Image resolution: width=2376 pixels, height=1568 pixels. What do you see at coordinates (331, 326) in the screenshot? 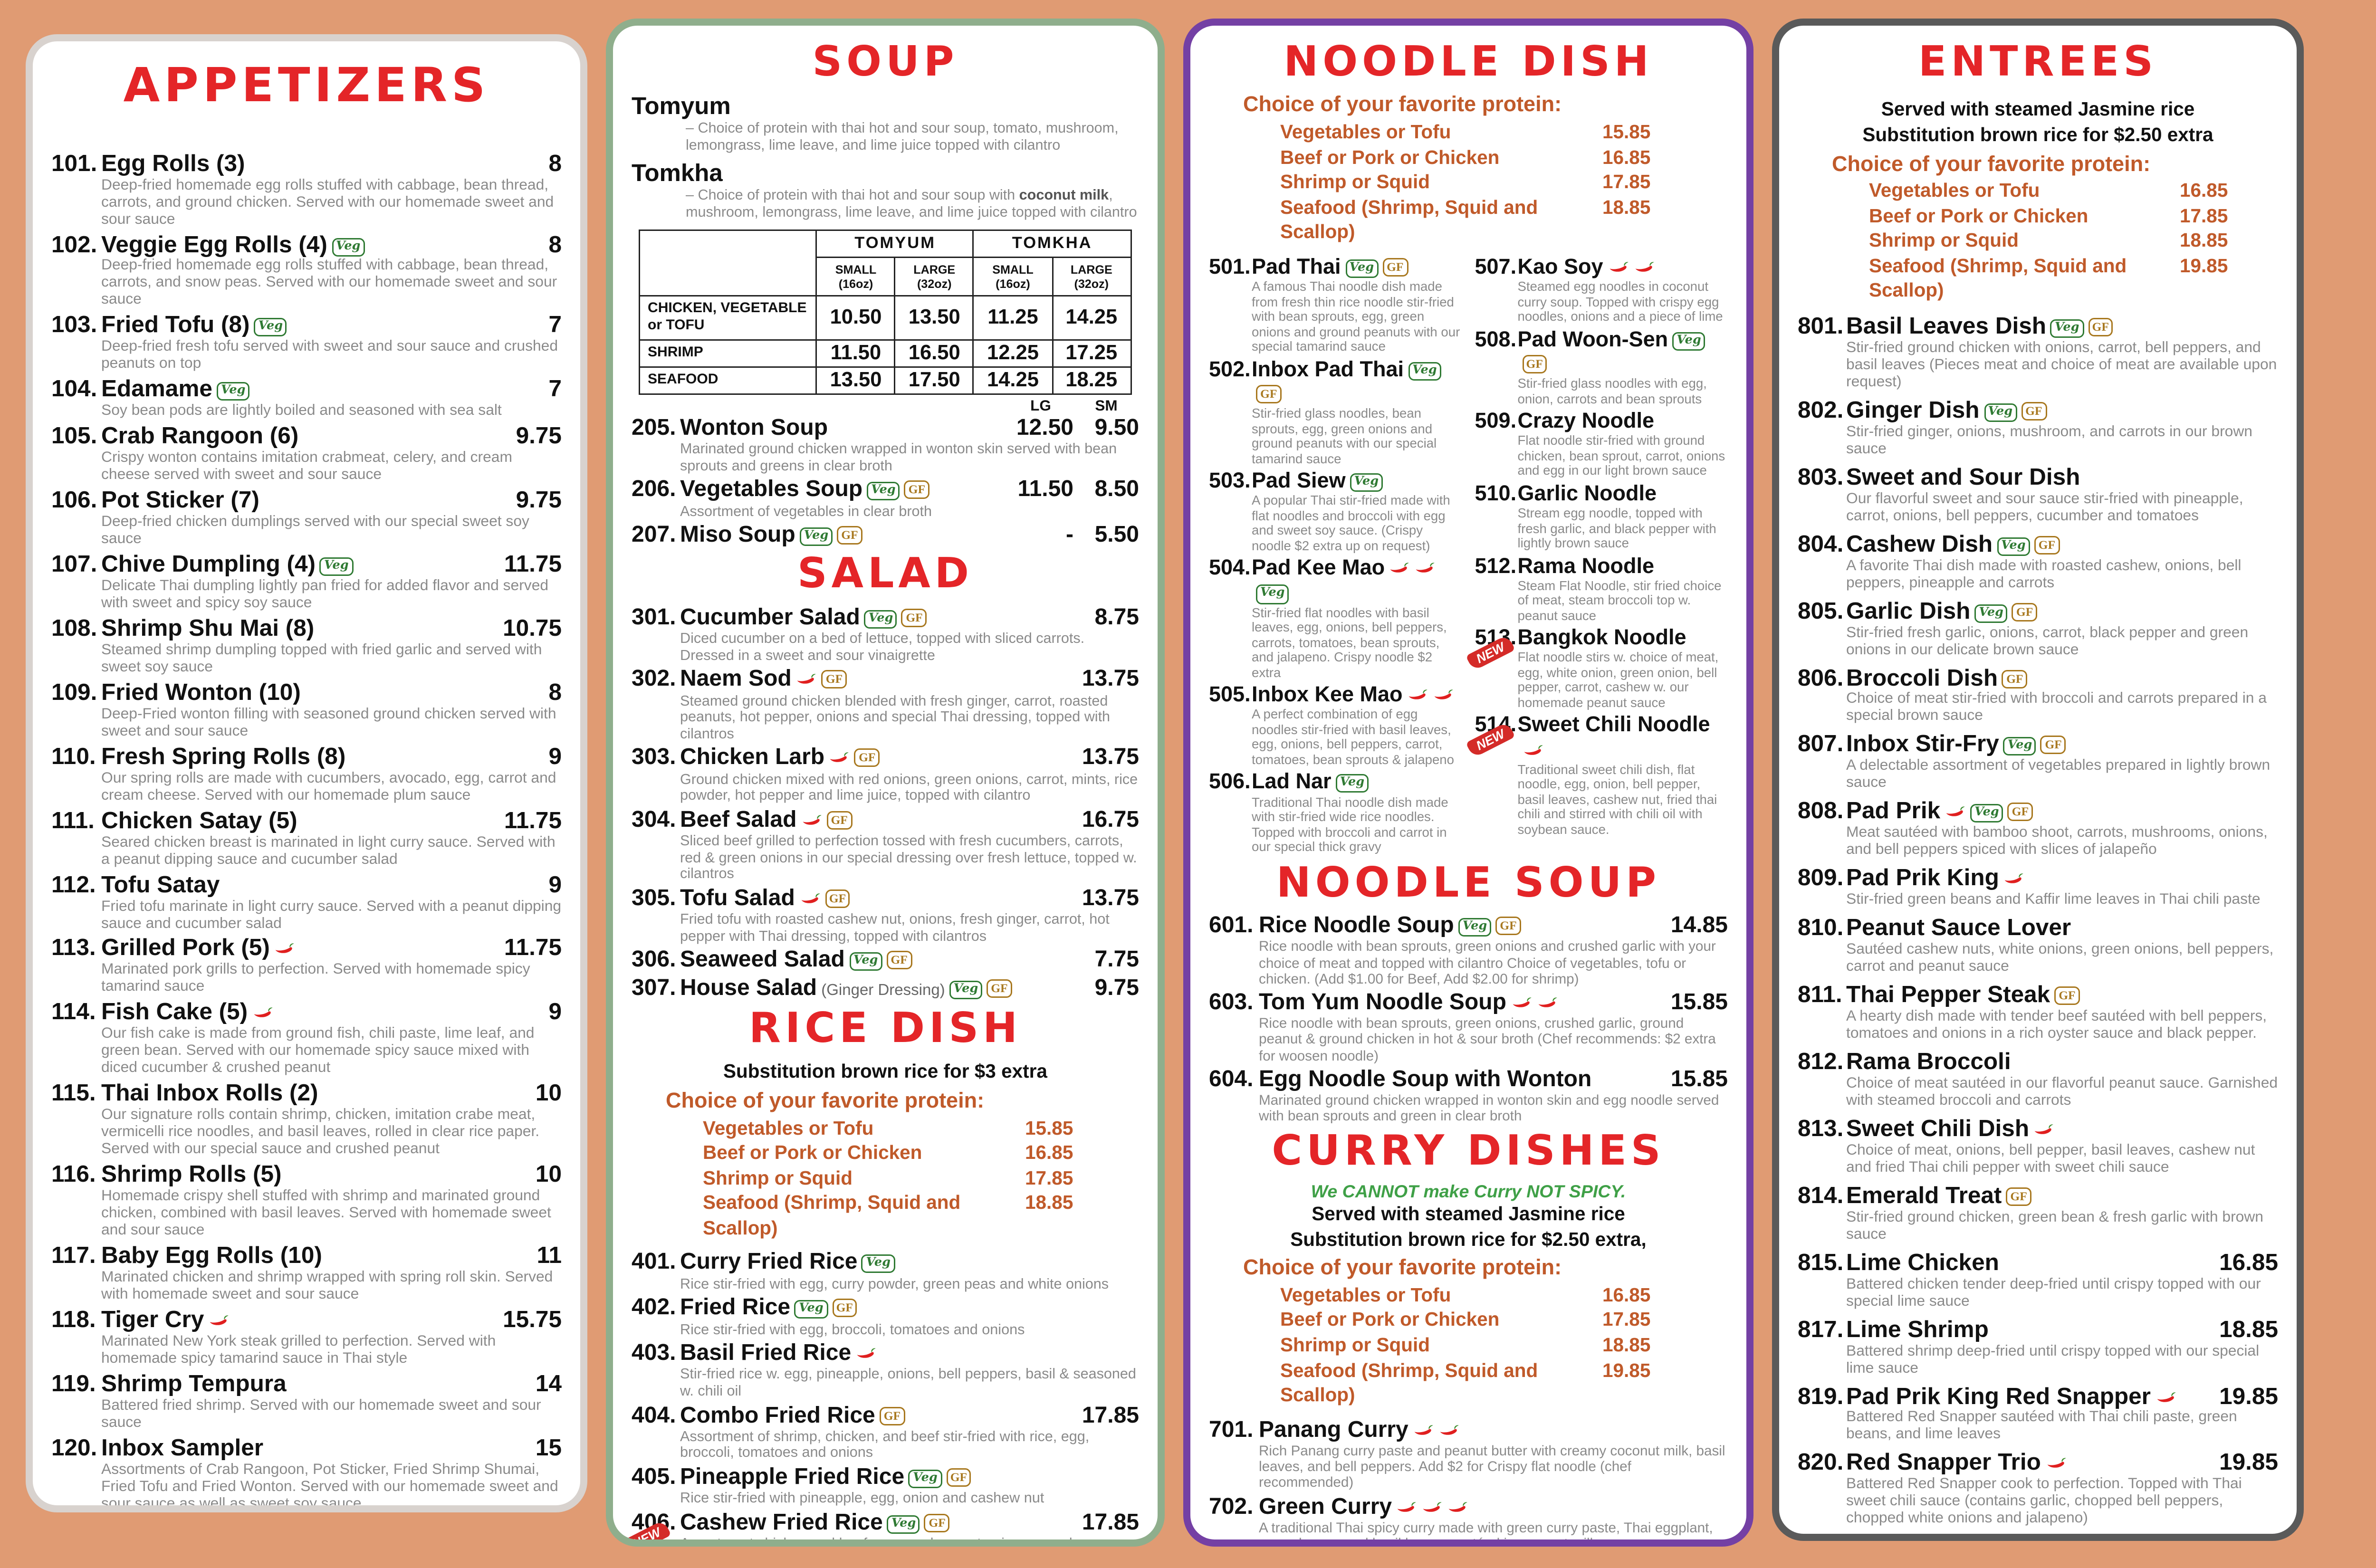
I see `item-title-line: Fried Tofu (8) Veg` at bounding box center [331, 326].